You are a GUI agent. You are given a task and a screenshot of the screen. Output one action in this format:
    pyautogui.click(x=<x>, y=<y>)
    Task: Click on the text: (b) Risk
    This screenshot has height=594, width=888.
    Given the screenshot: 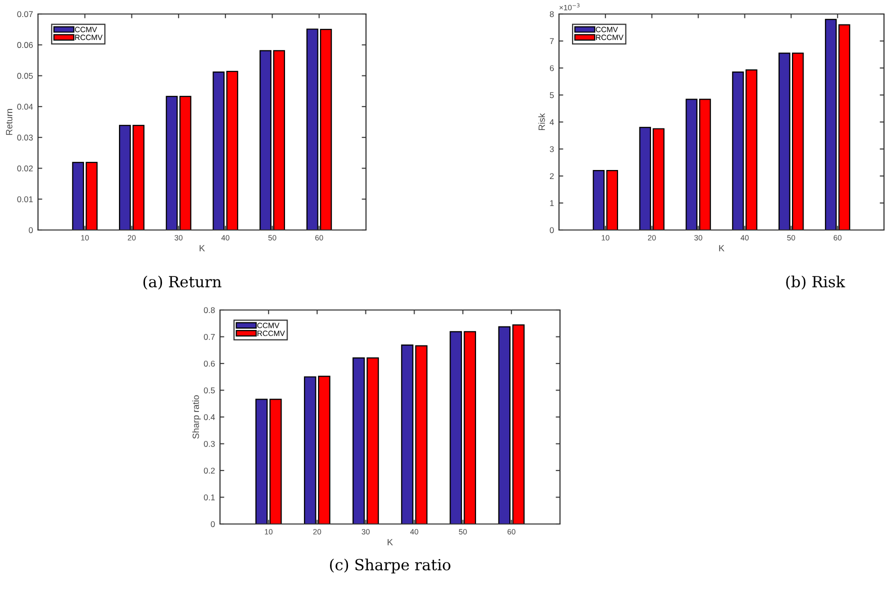 What is the action you would take?
    pyautogui.click(x=816, y=283)
    